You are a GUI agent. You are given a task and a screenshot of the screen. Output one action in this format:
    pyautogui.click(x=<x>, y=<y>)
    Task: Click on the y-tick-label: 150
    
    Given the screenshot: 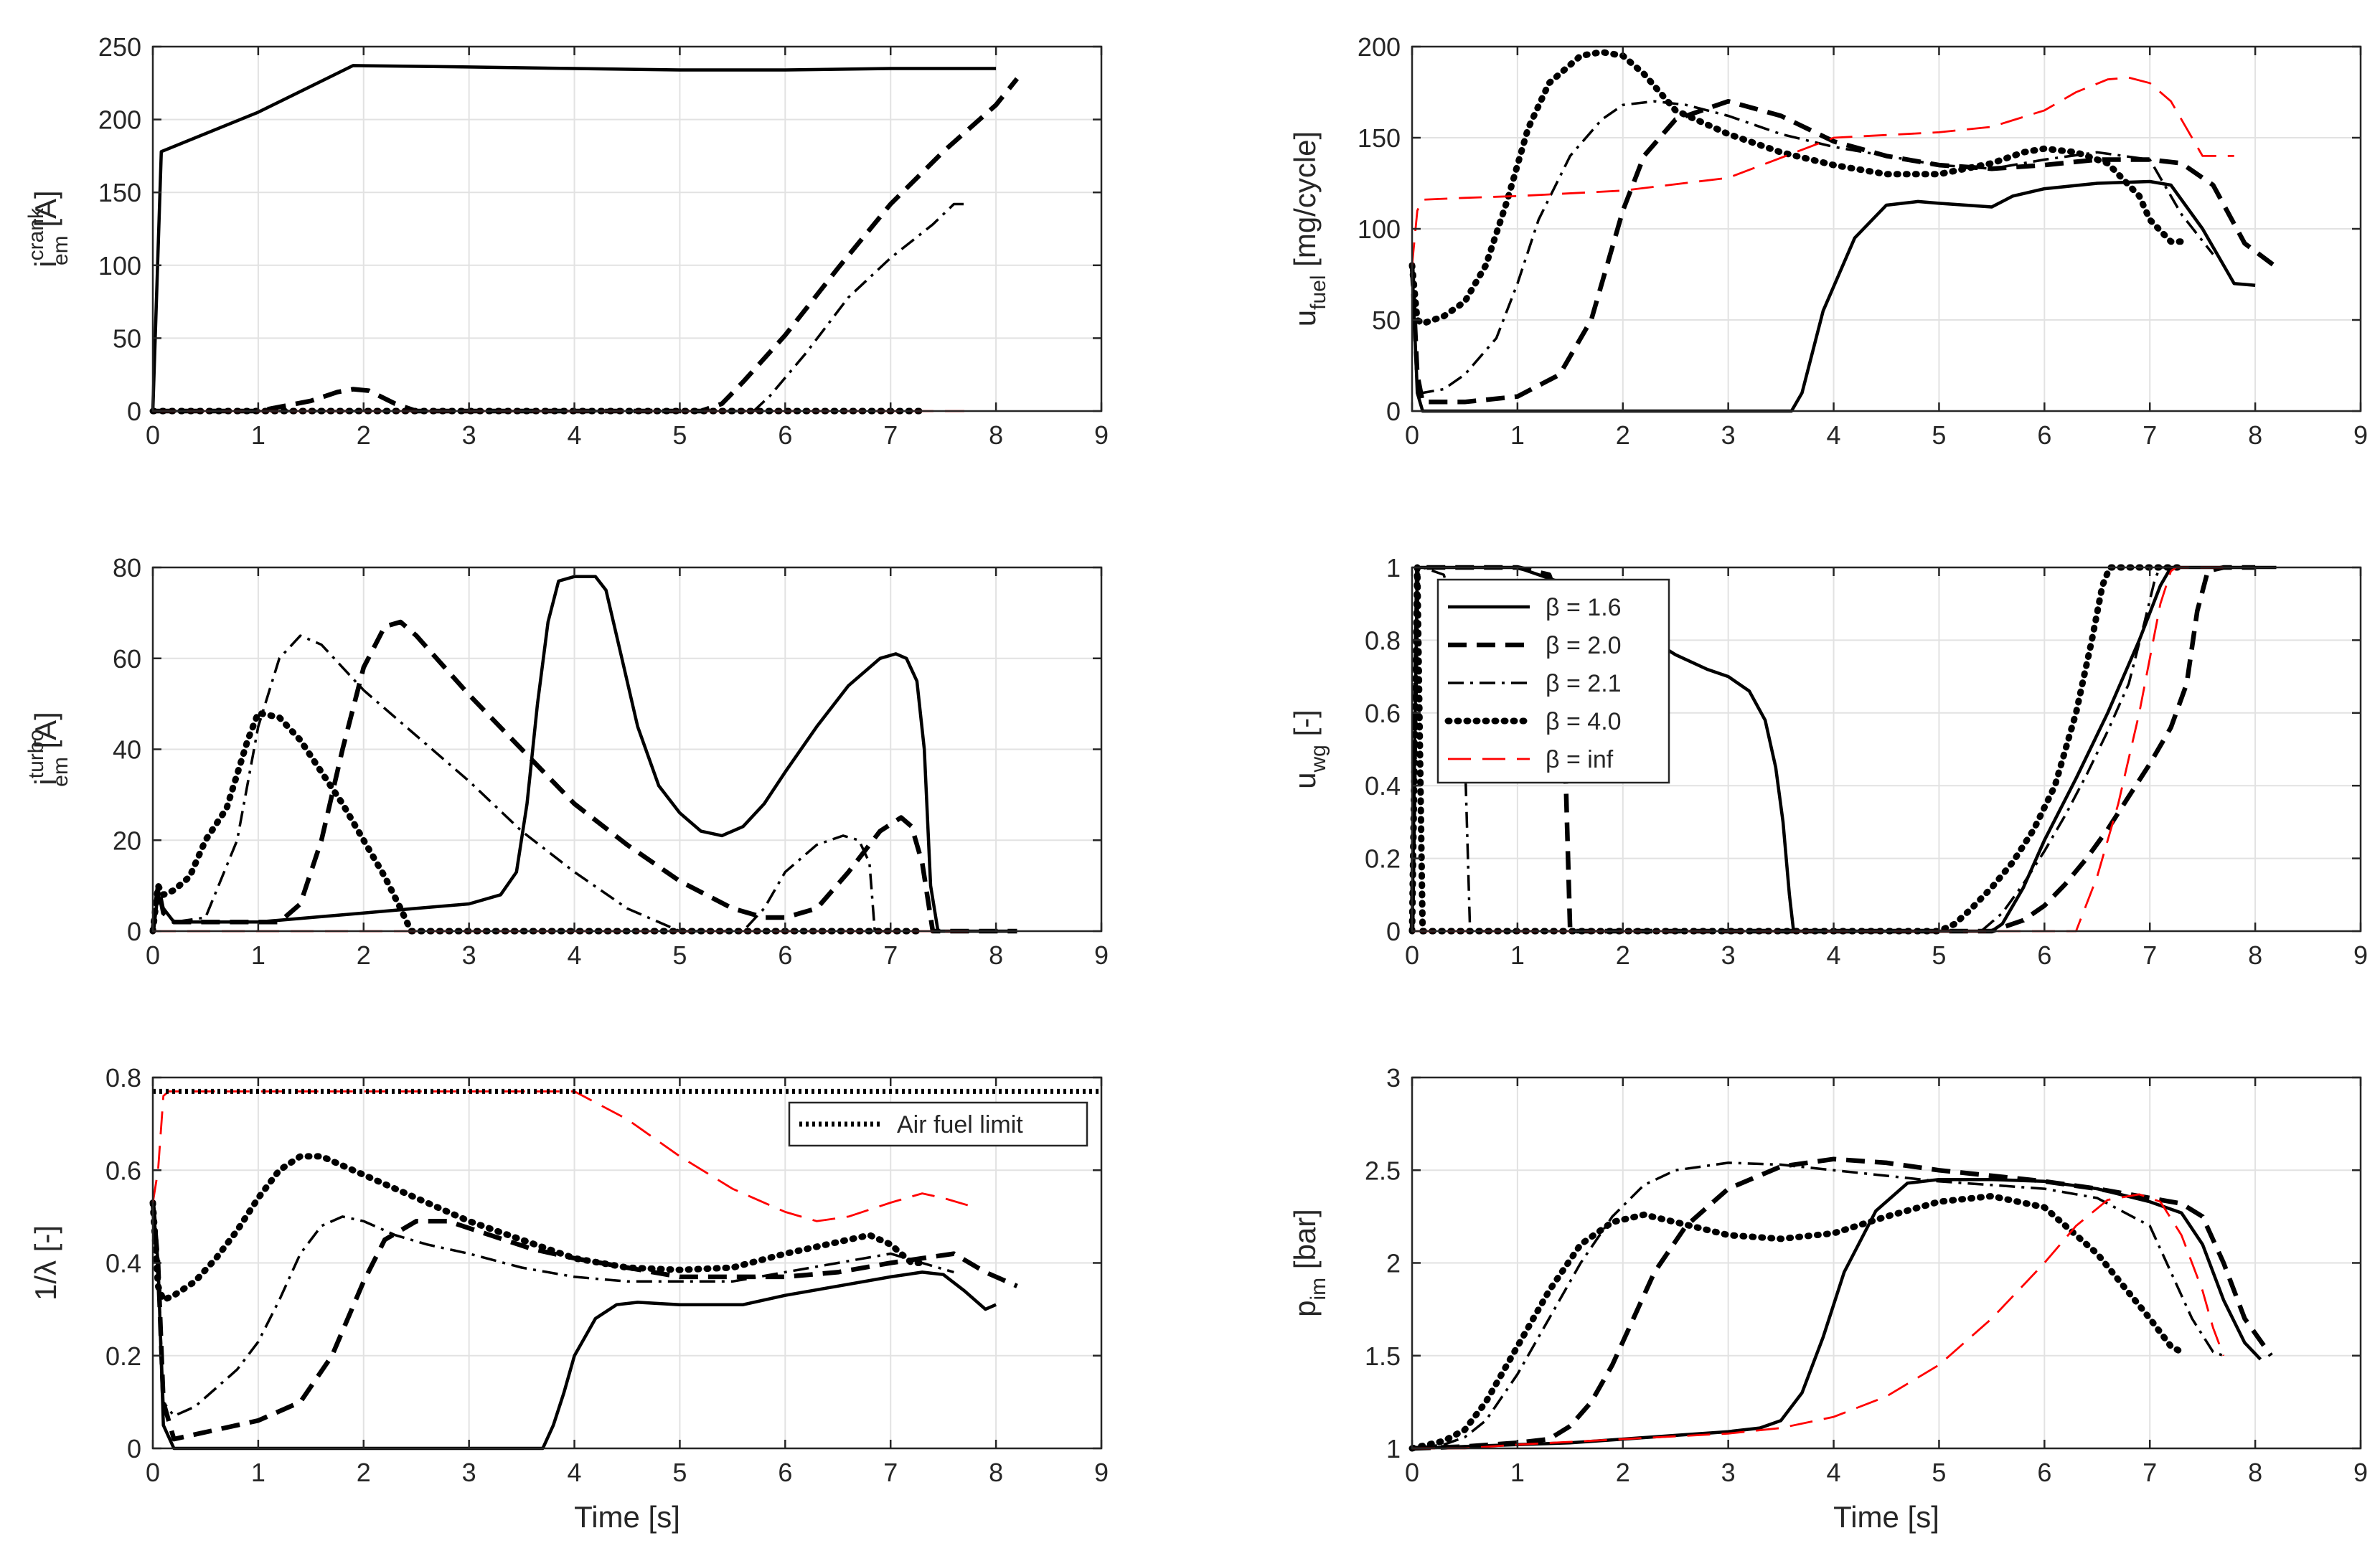 What is the action you would take?
    pyautogui.click(x=1379, y=138)
    